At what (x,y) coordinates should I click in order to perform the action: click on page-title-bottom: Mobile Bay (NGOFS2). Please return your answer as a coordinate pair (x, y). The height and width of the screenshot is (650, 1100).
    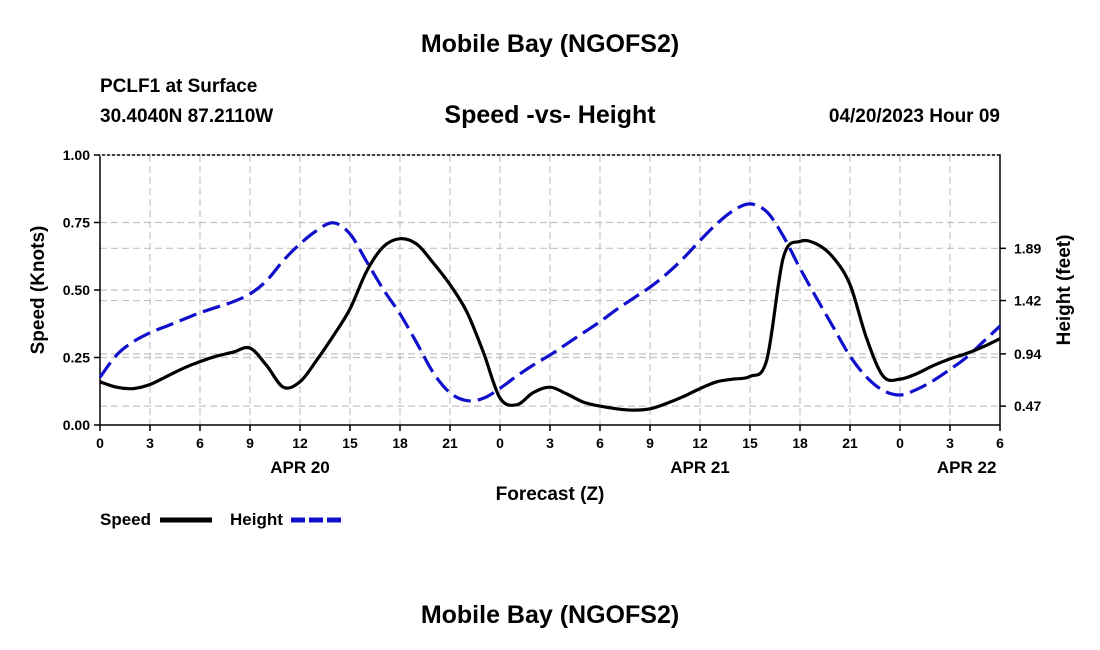
    Looking at the image, I should click on (550, 615).